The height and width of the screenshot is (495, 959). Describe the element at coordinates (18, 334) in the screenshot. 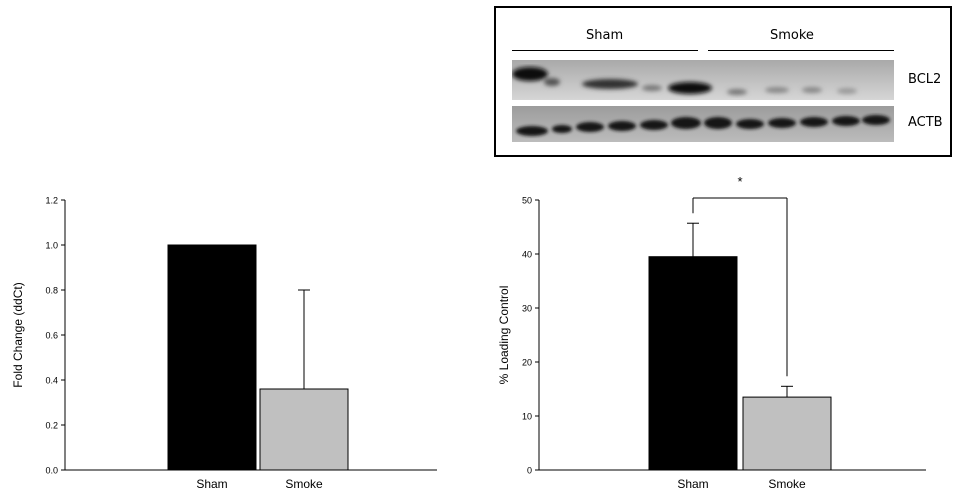

I see `y-axis-label: Fold Change (ddCt)` at that location.